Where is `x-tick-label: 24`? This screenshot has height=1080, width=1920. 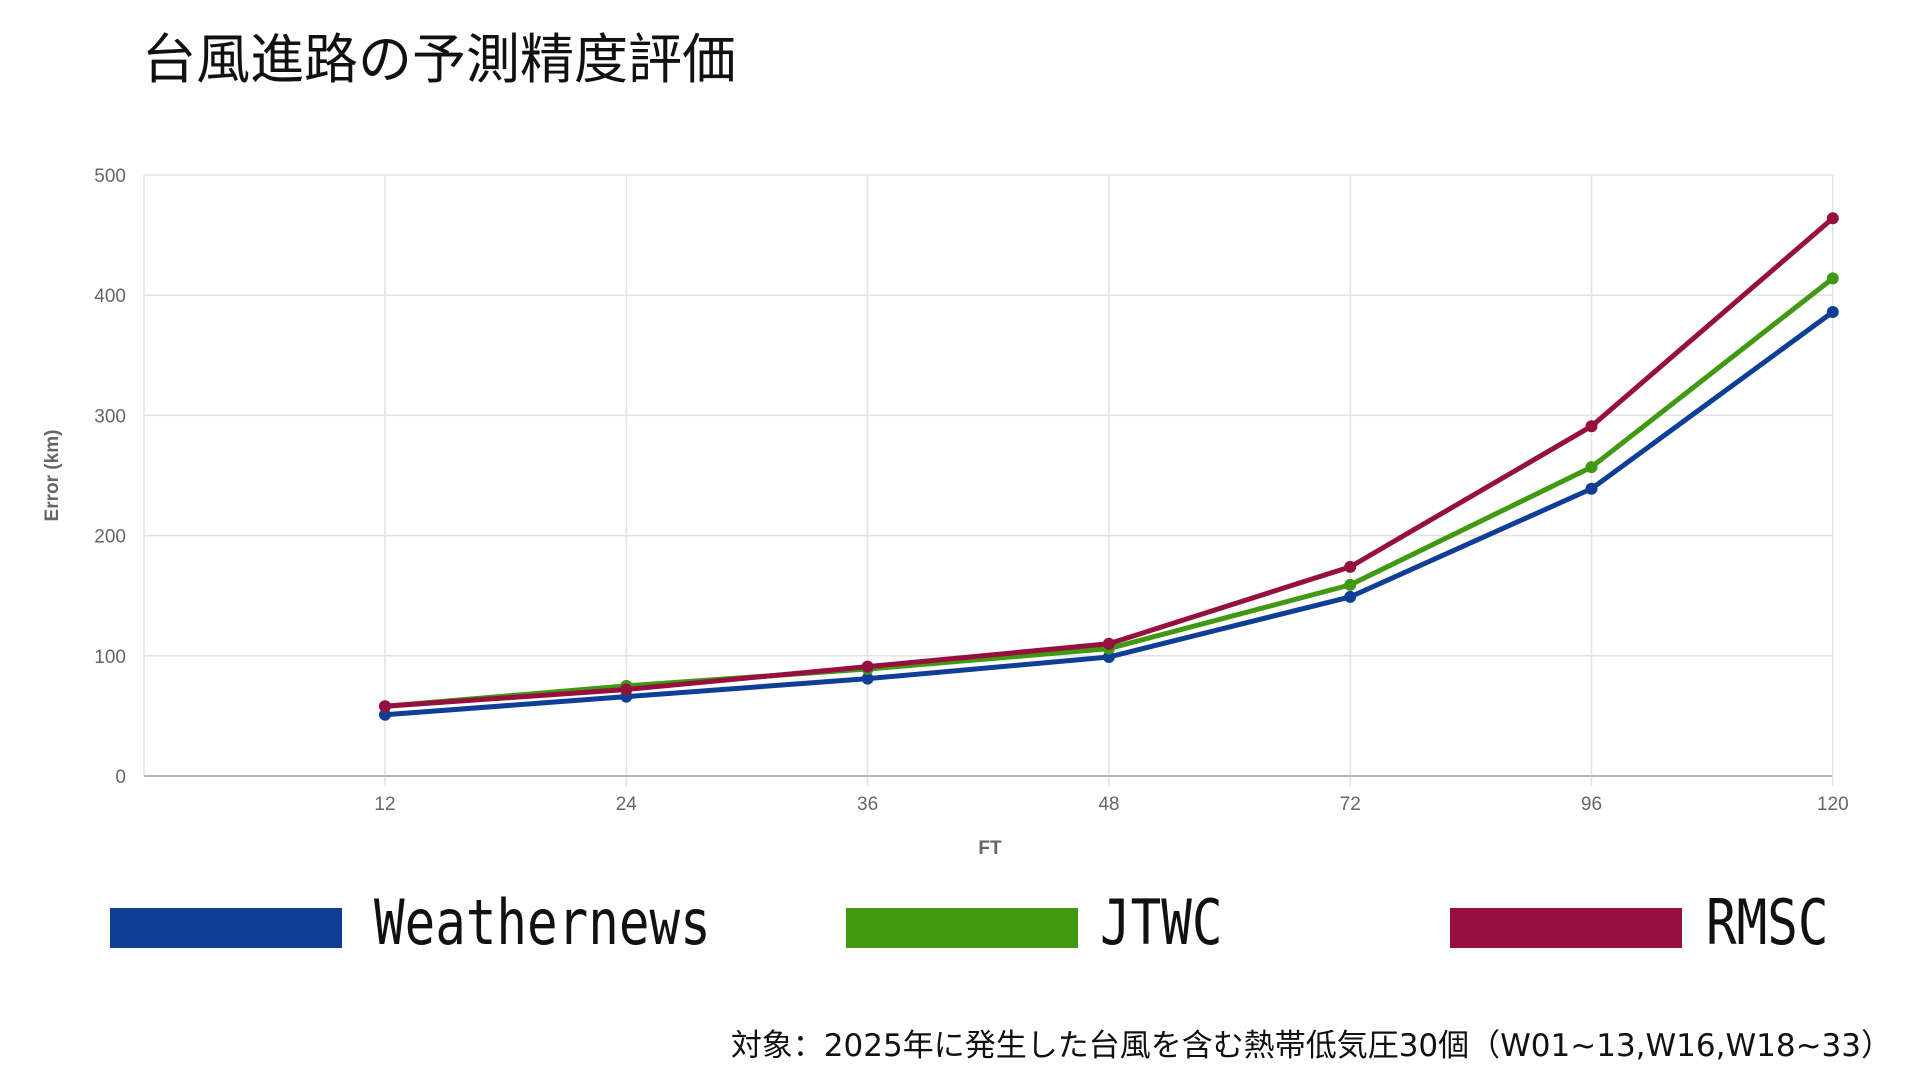 x-tick-label: 24 is located at coordinates (627, 804).